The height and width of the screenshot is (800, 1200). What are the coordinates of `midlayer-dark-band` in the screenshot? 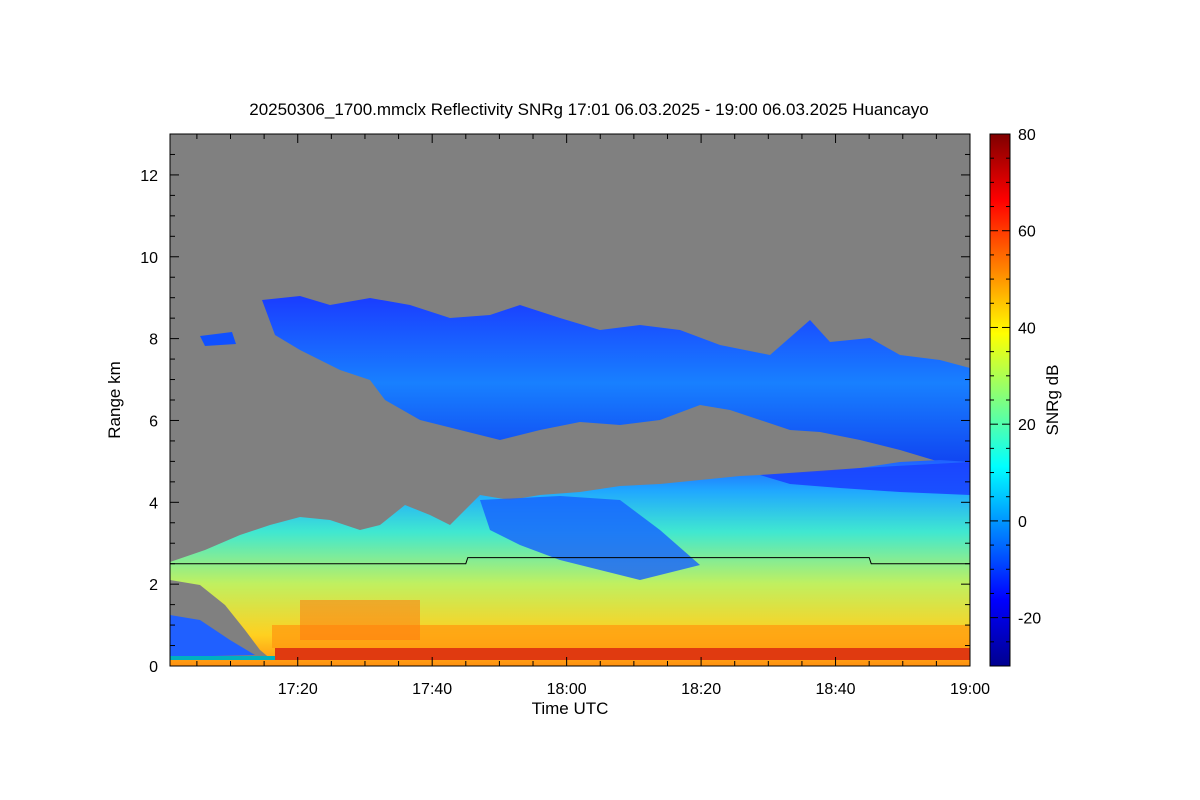 It's located at (590, 538).